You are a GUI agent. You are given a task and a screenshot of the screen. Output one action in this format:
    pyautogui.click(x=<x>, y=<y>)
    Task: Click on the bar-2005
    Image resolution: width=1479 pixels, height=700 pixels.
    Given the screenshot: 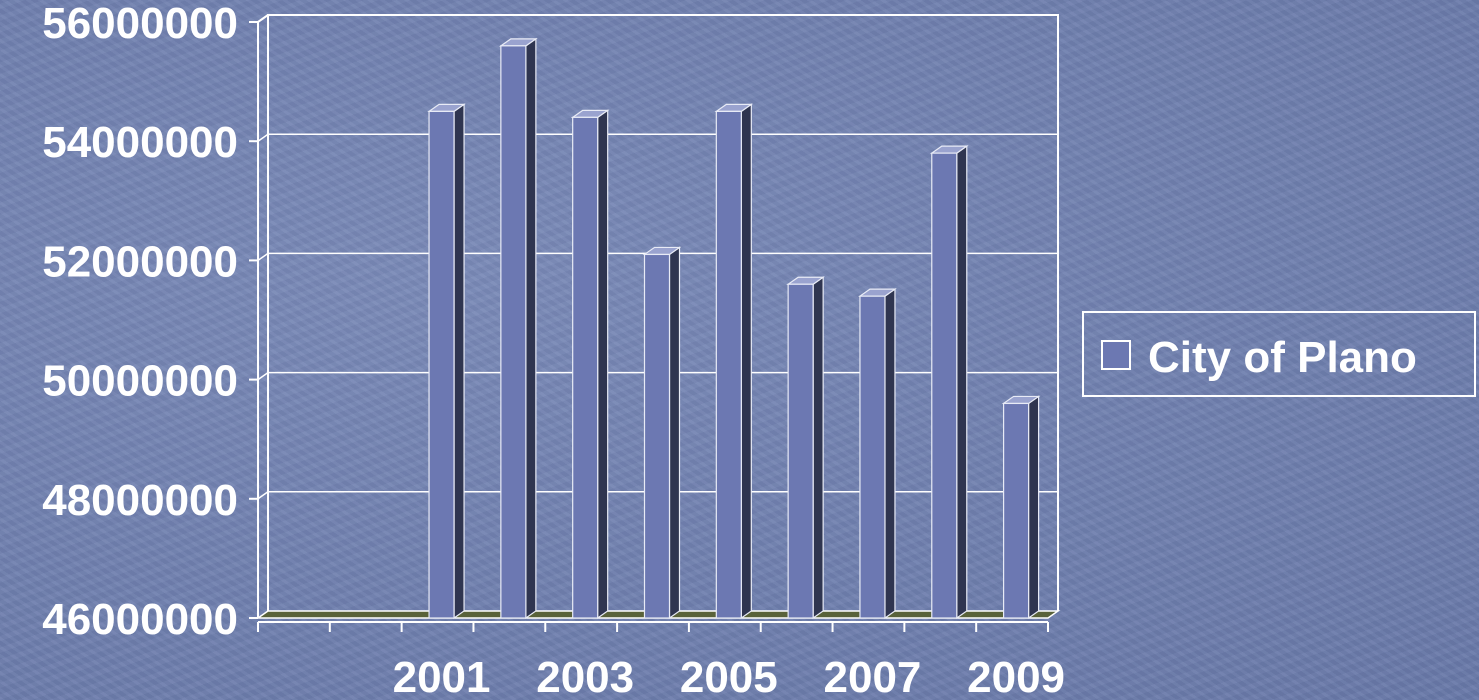 What is the action you would take?
    pyautogui.click(x=734, y=361)
    